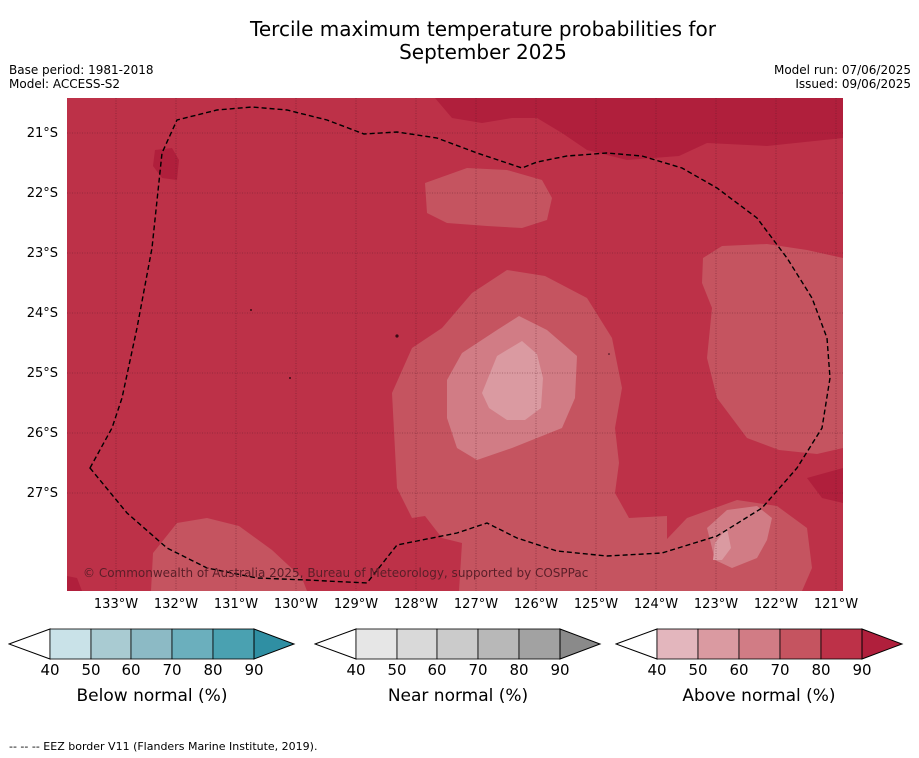 The image size is (919, 758). I want to click on above-70-80-region-southwest, so click(229, 554).